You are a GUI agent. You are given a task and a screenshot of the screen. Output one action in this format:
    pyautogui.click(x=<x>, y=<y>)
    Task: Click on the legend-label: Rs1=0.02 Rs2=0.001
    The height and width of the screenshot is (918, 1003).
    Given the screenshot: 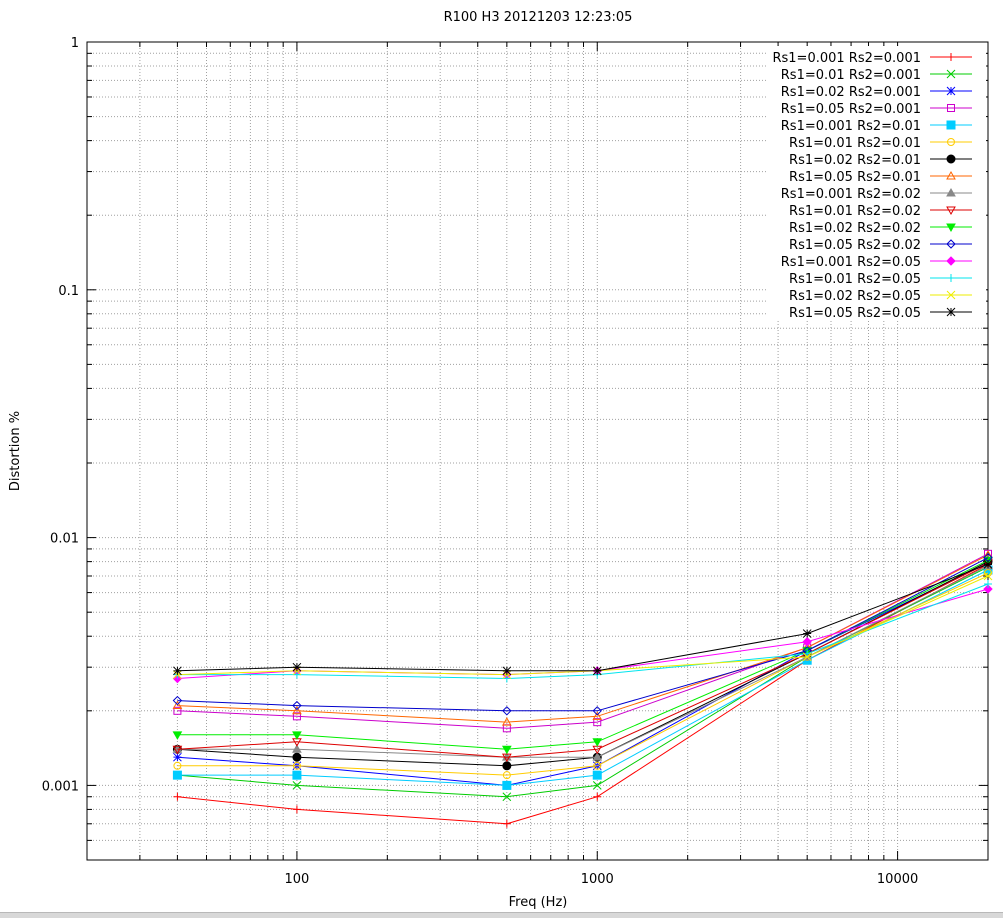 What is the action you would take?
    pyautogui.click(x=851, y=92)
    